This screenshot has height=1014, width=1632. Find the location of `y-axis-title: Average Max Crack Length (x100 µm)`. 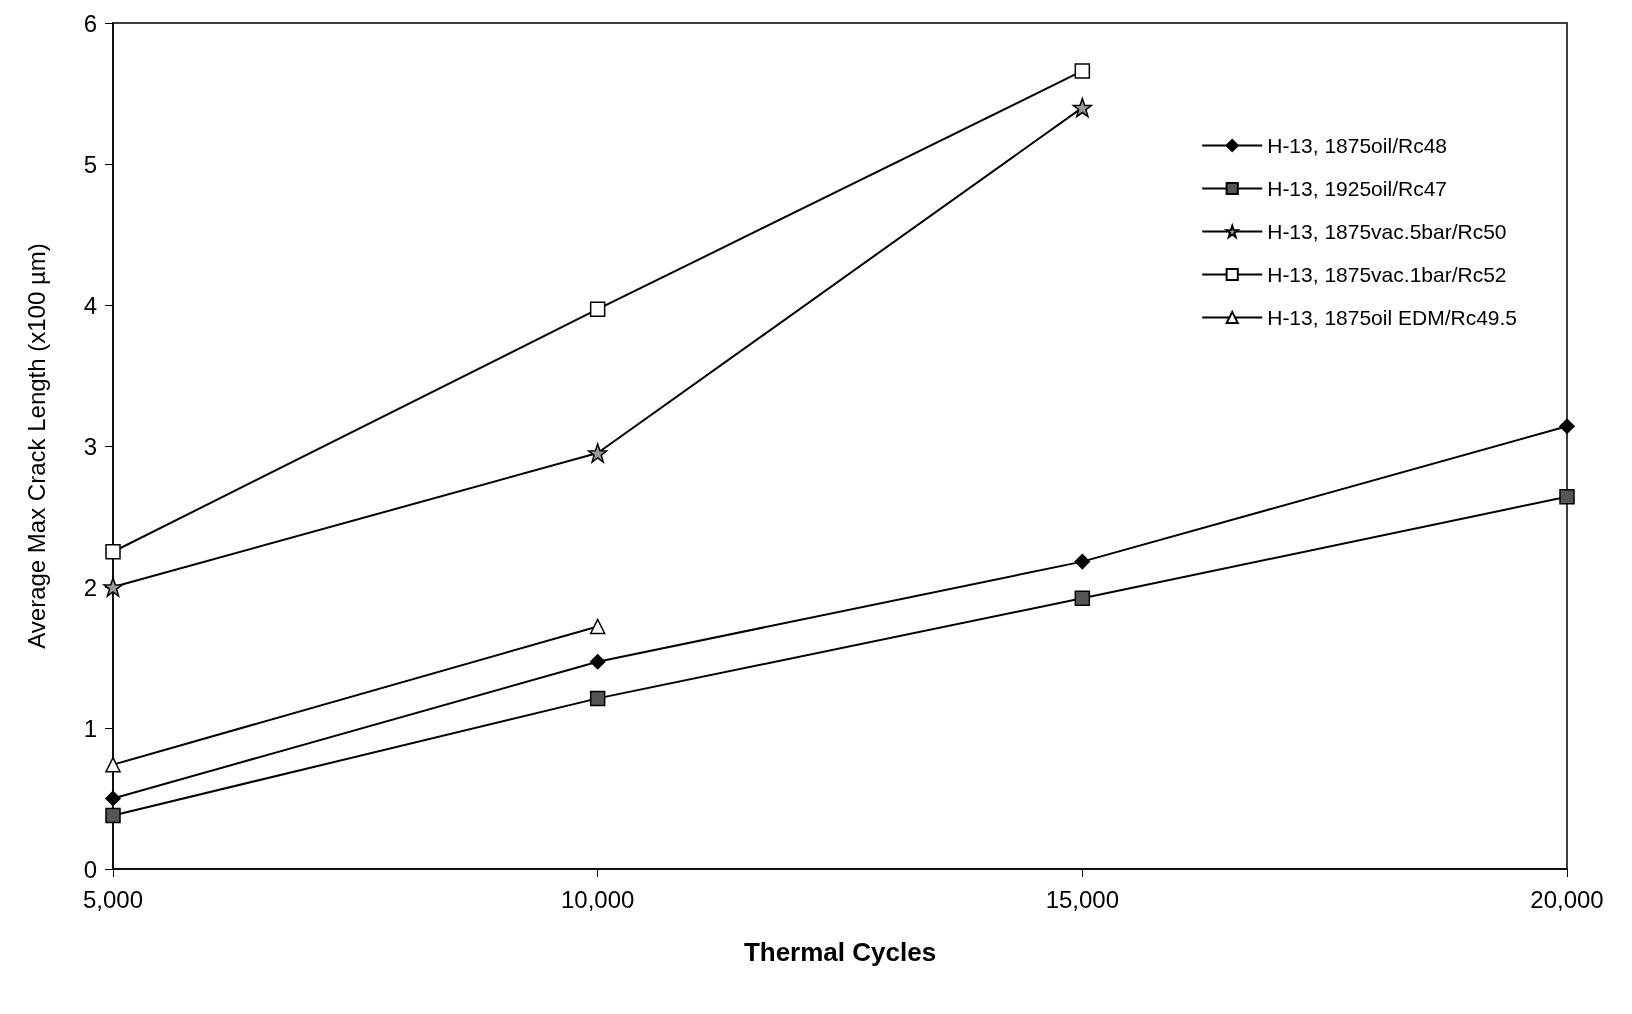

y-axis-title: Average Max Crack Length (x100 µm) is located at coordinates (36, 446).